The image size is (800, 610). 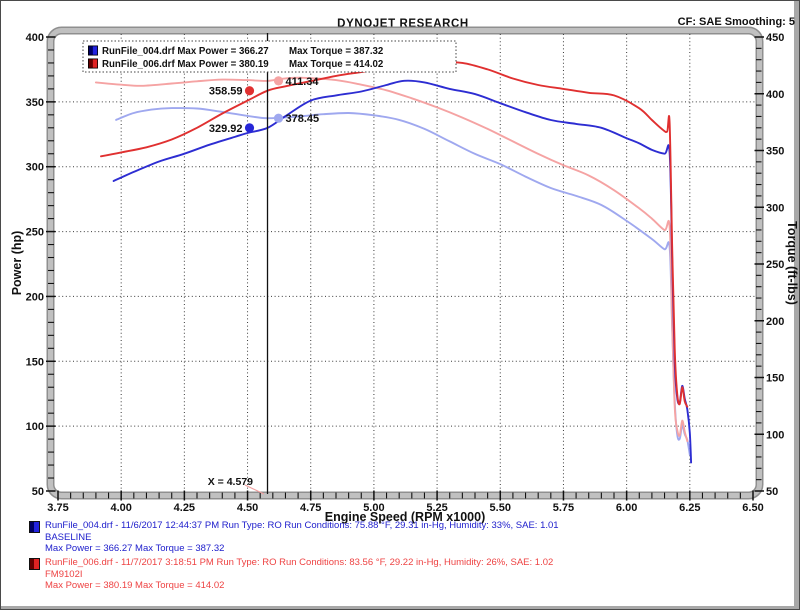 What do you see at coordinates (775, 38) in the screenshot?
I see `torque-tick-label: 450` at bounding box center [775, 38].